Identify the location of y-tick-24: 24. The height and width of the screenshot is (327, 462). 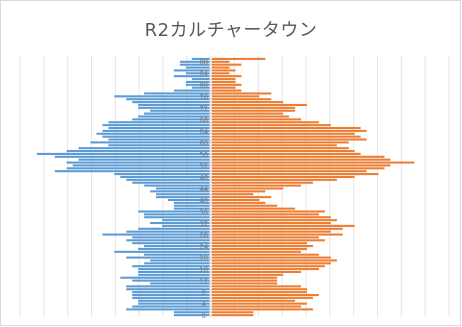
(203, 247).